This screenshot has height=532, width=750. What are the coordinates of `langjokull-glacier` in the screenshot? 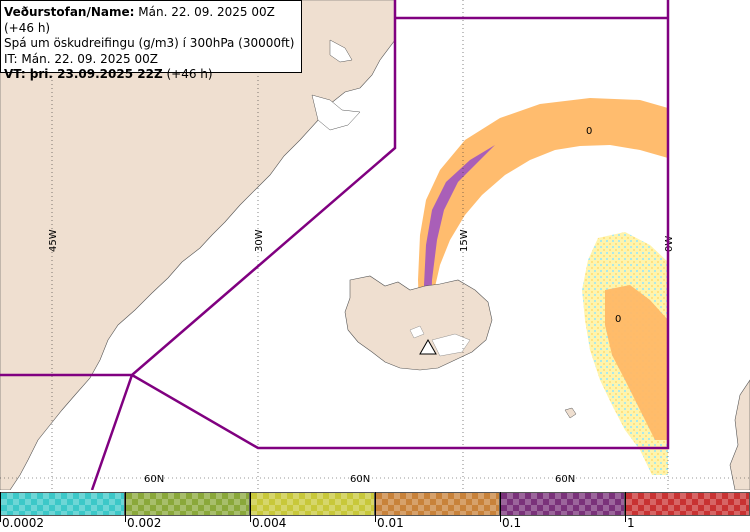 It's located at (417, 332).